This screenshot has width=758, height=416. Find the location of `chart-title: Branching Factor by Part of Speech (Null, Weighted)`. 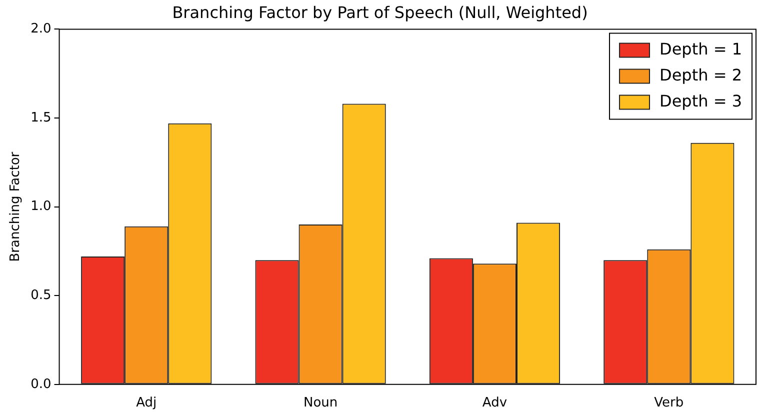

chart-title: Branching Factor by Part of Speech (Null, Weighted) is located at coordinates (380, 12).